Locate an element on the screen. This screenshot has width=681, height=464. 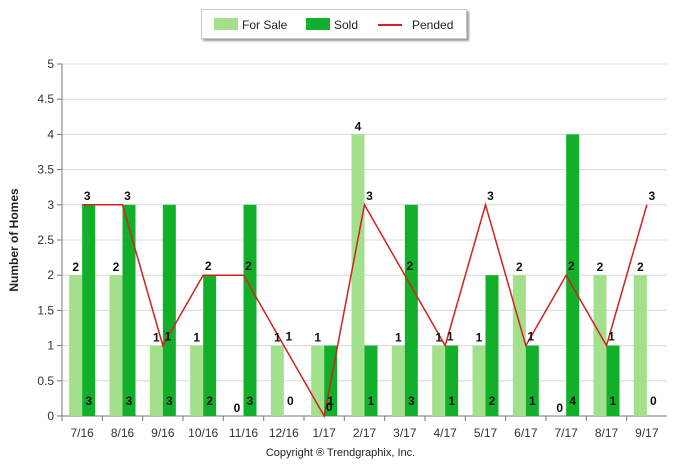
x-tick-label: 9/17 is located at coordinates (647, 433).